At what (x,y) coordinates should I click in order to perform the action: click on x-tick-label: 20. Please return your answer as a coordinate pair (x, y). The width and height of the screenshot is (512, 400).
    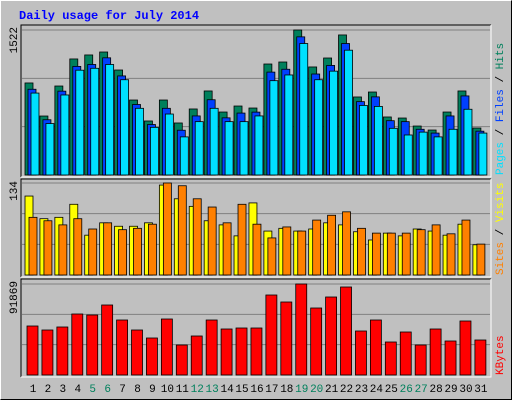
    Looking at the image, I should click on (316, 390).